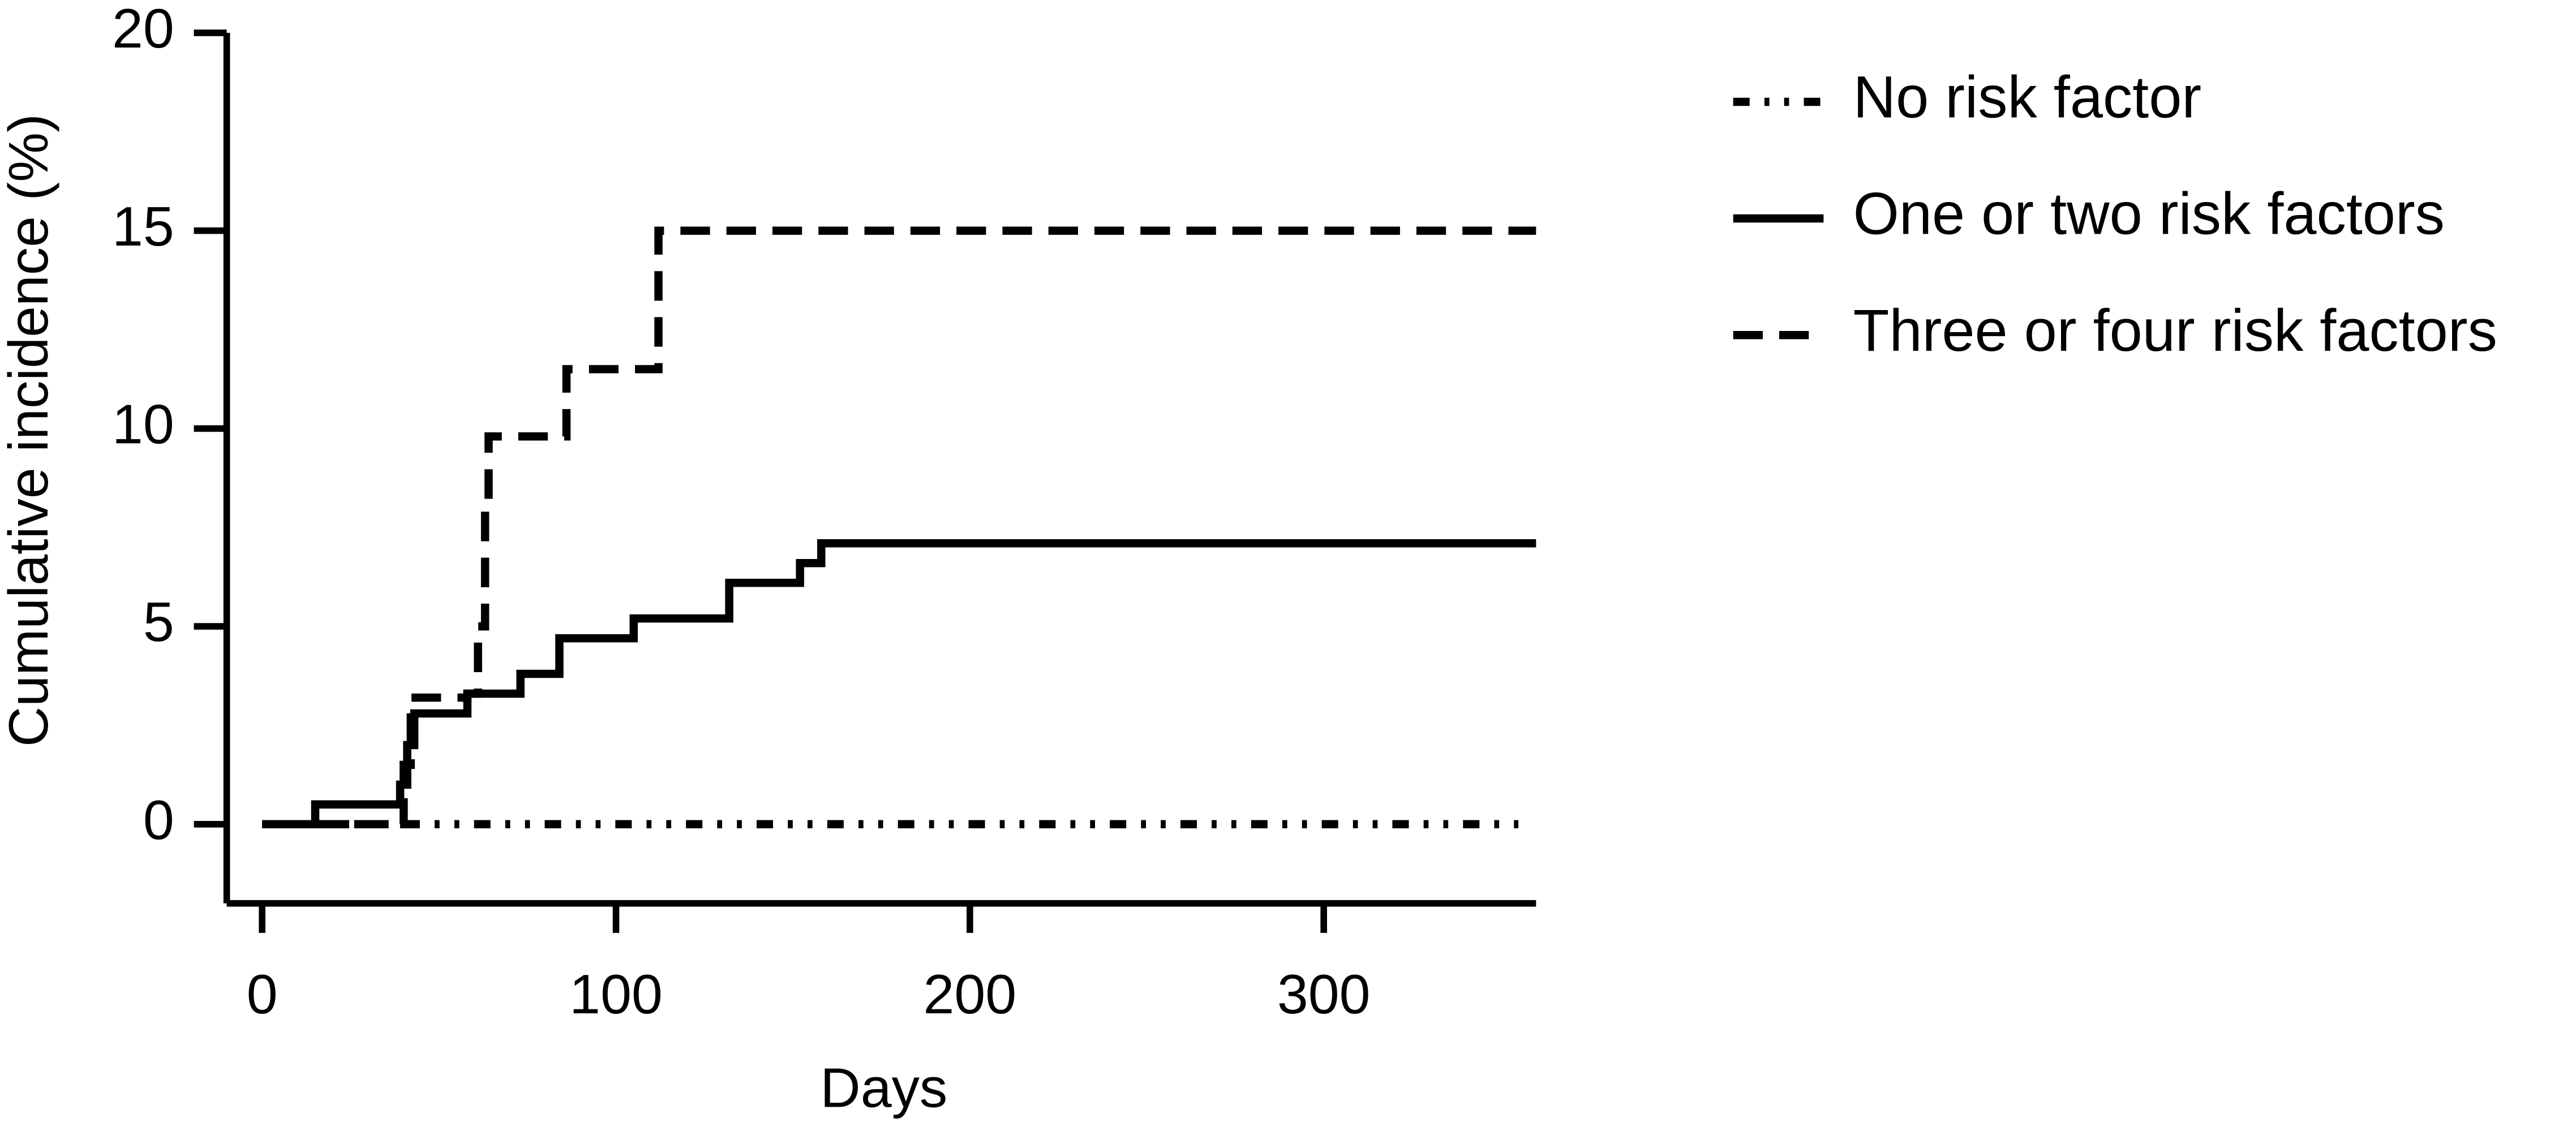 Image resolution: width=2576 pixels, height=1131 pixels. Describe the element at coordinates (2149, 214) in the screenshot. I see `legend-label: One or two risk factors` at that location.